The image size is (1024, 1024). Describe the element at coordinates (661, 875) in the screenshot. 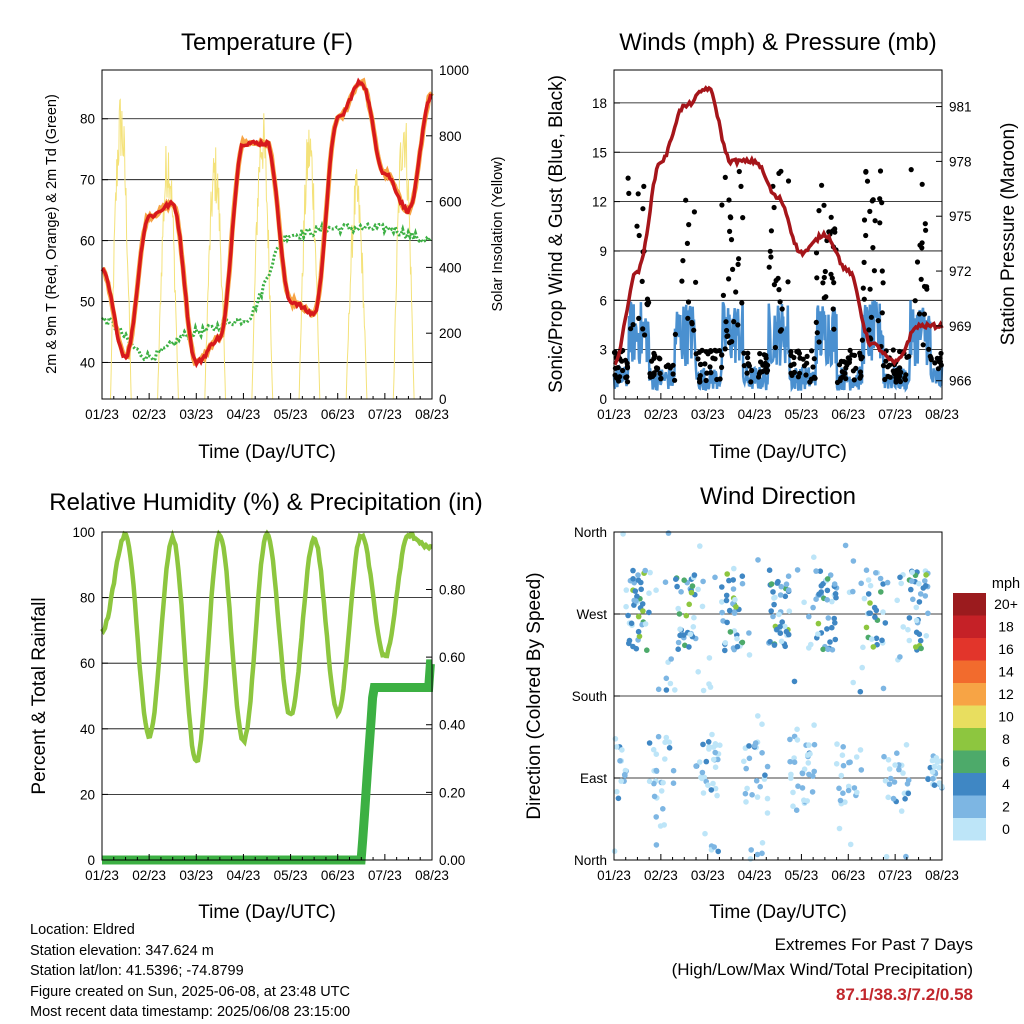

I see `direction-xtick-label: 02/23` at that location.